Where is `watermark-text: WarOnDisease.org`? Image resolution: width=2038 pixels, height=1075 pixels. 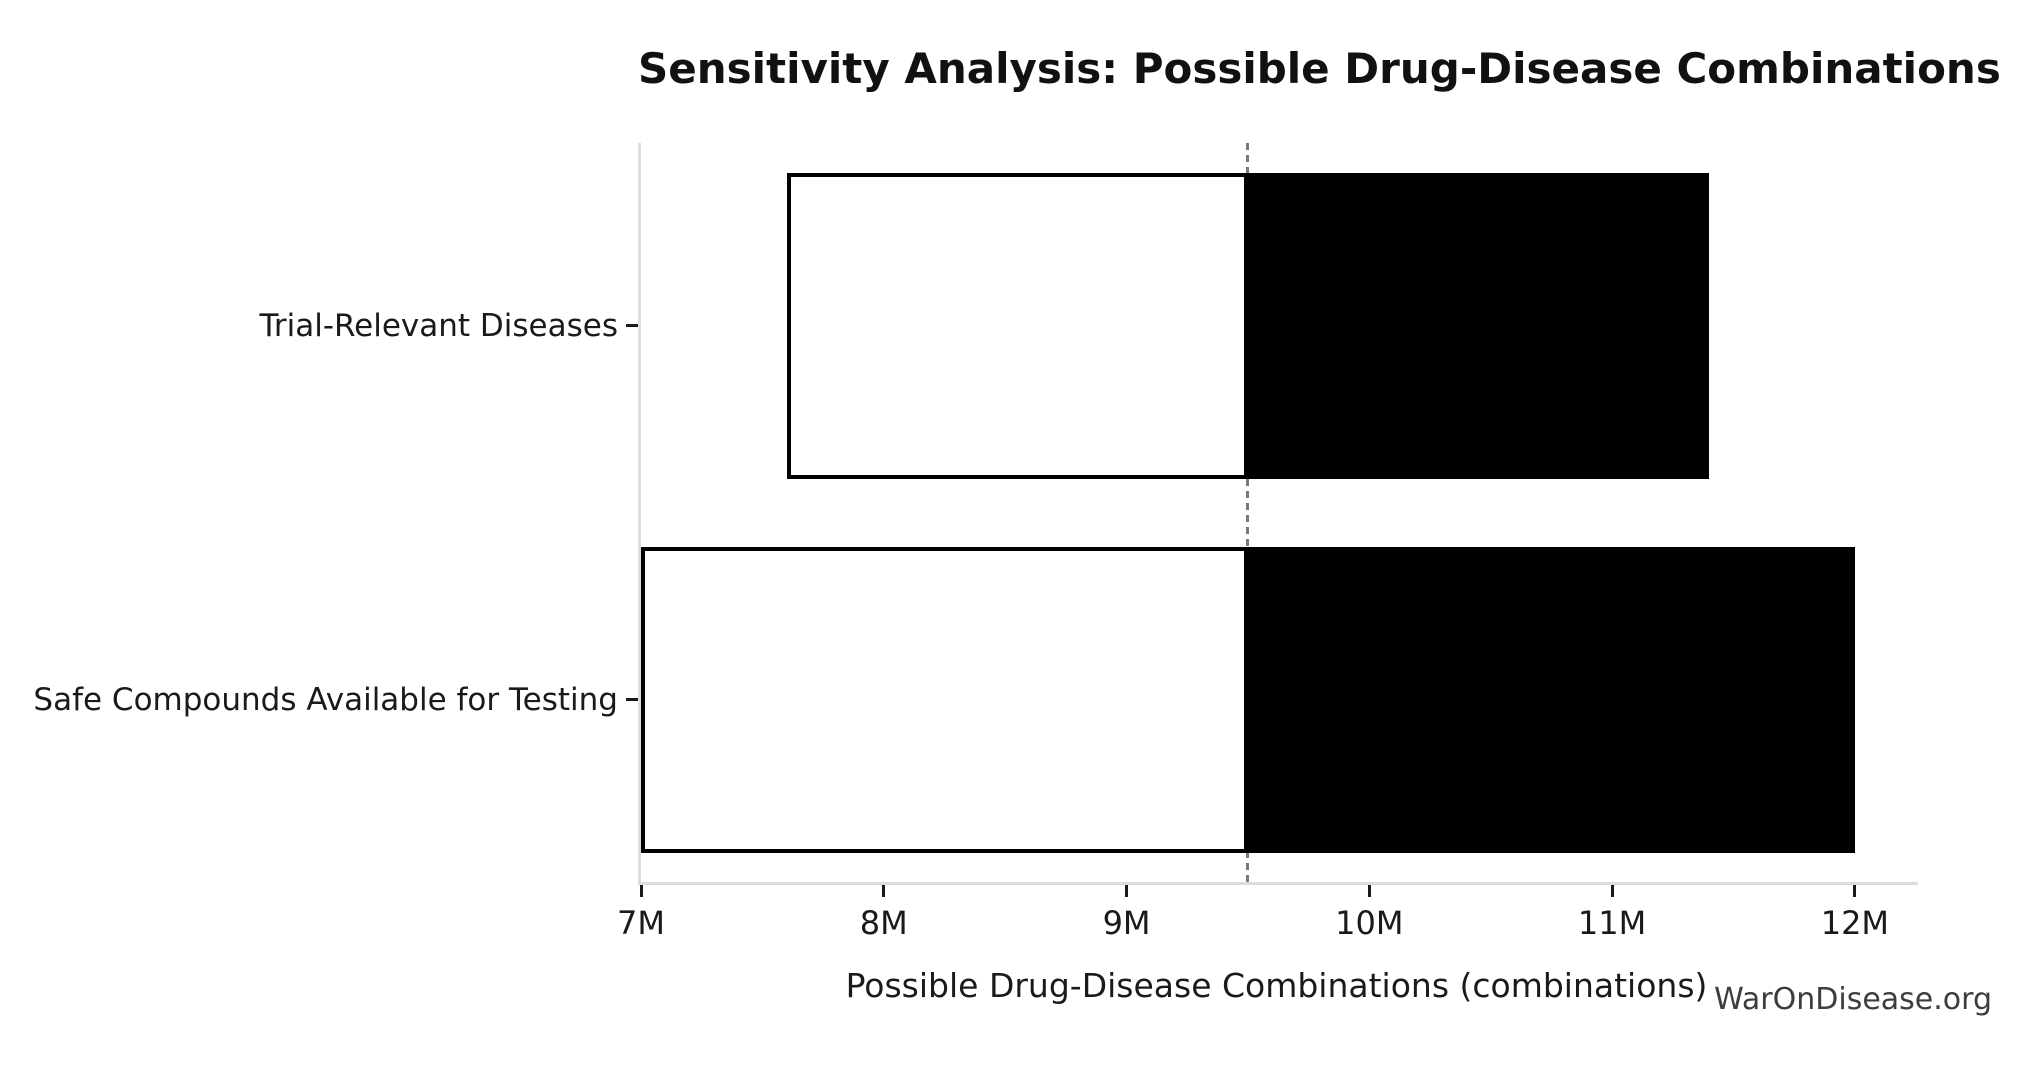
watermark-text: WarOnDisease.org is located at coordinates (1853, 999).